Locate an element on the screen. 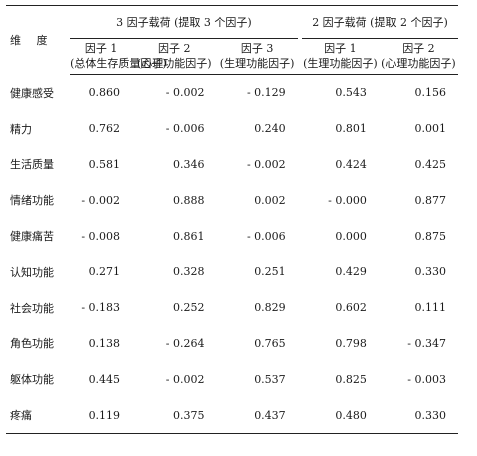 This screenshot has width=477, height=456. g2-loading-value: 0.001 is located at coordinates (430, 129).